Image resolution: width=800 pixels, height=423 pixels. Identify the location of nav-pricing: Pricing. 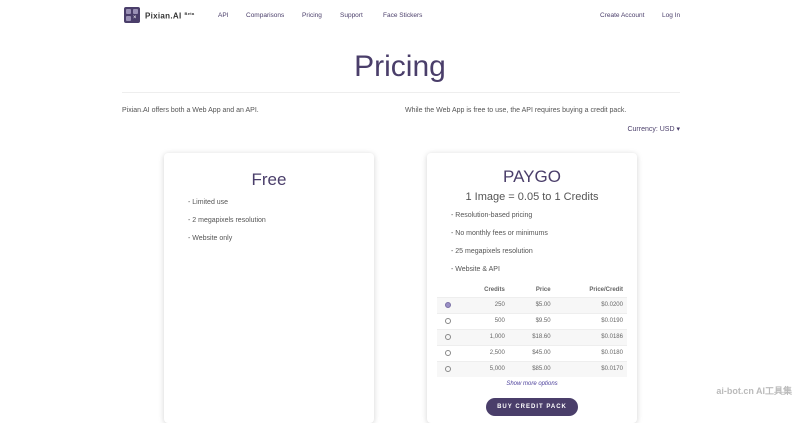
(312, 15).